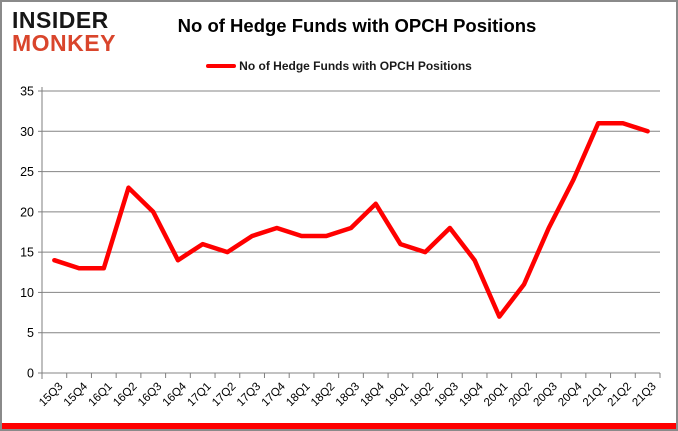 The image size is (678, 431). What do you see at coordinates (298, 395) in the screenshot?
I see `x-tick-label: 18Q1` at bounding box center [298, 395].